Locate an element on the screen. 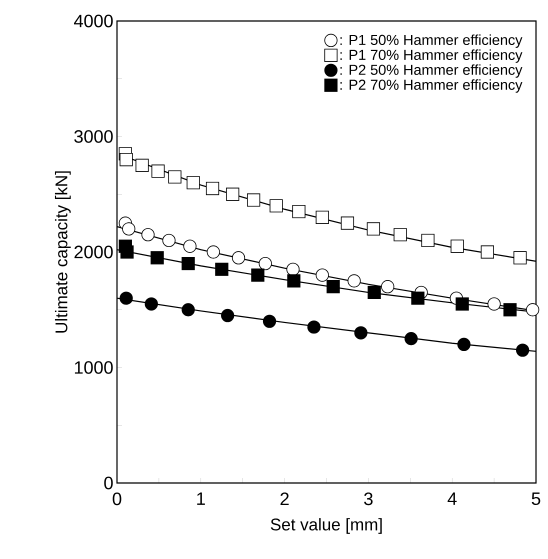 This screenshot has width=548, height=559. x-tick-label: 5 is located at coordinates (536, 499).